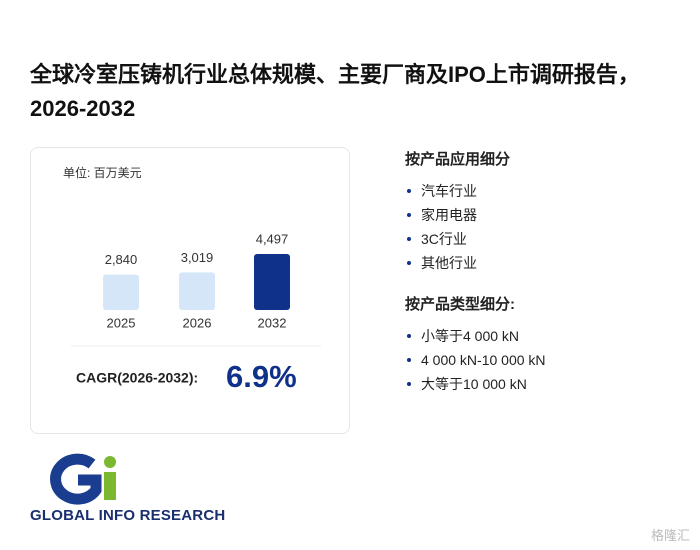 This screenshot has width=700, height=550. Describe the element at coordinates (110, 462) in the screenshot. I see `logo-dot` at that location.